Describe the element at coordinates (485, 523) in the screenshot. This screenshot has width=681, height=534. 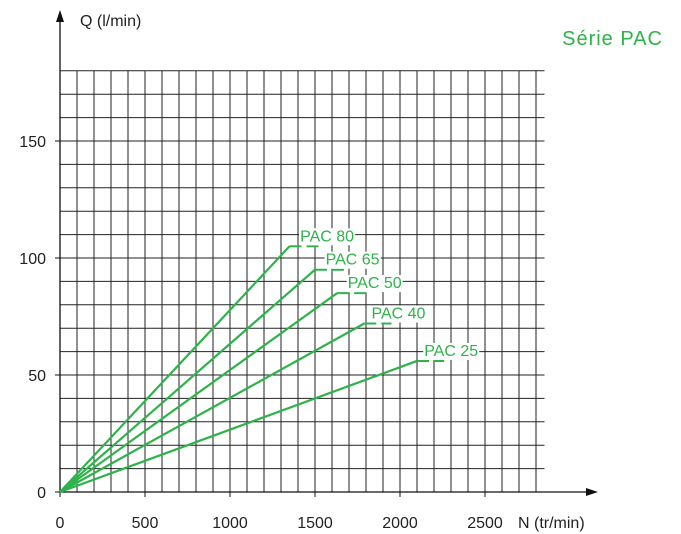
I see `x-tick-label: 2500` at that location.